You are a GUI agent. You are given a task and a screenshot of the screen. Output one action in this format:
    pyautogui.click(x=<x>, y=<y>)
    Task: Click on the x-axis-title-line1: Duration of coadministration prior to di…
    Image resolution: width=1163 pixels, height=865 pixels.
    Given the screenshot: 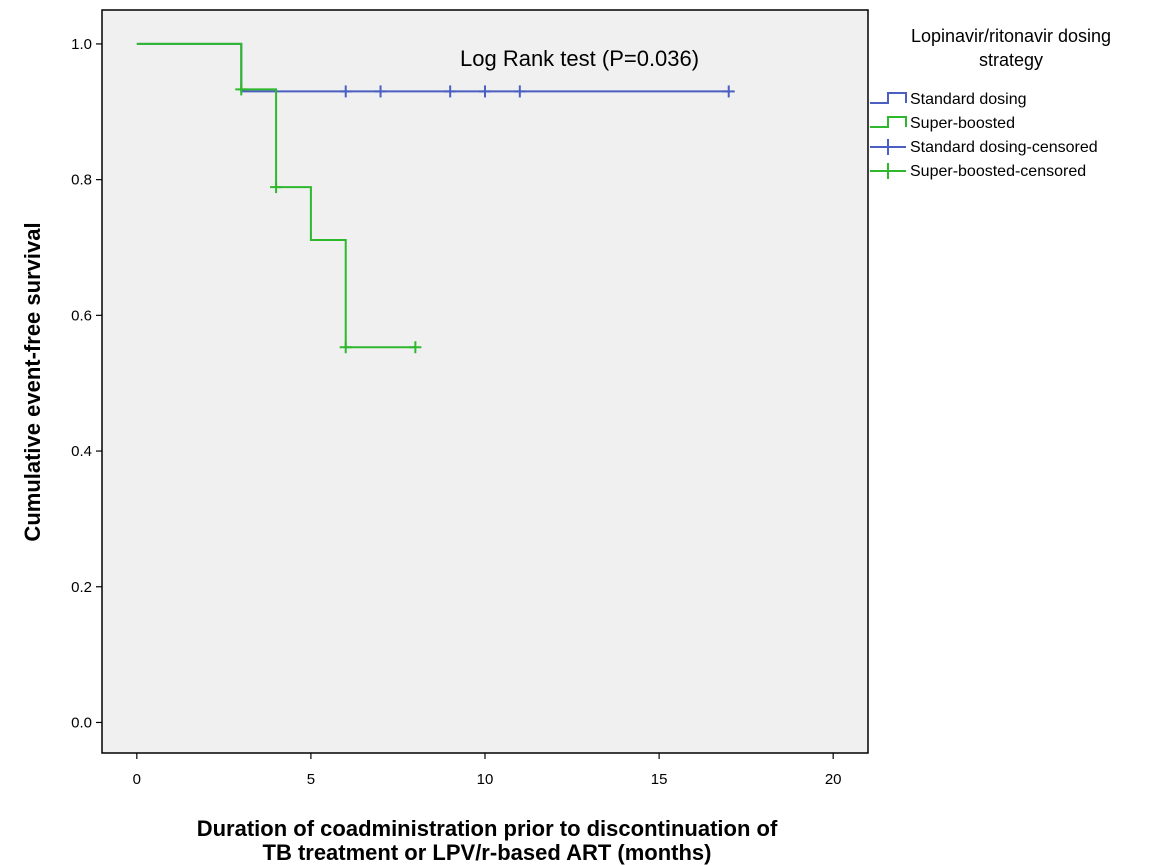 What is the action you would take?
    pyautogui.click(x=487, y=828)
    